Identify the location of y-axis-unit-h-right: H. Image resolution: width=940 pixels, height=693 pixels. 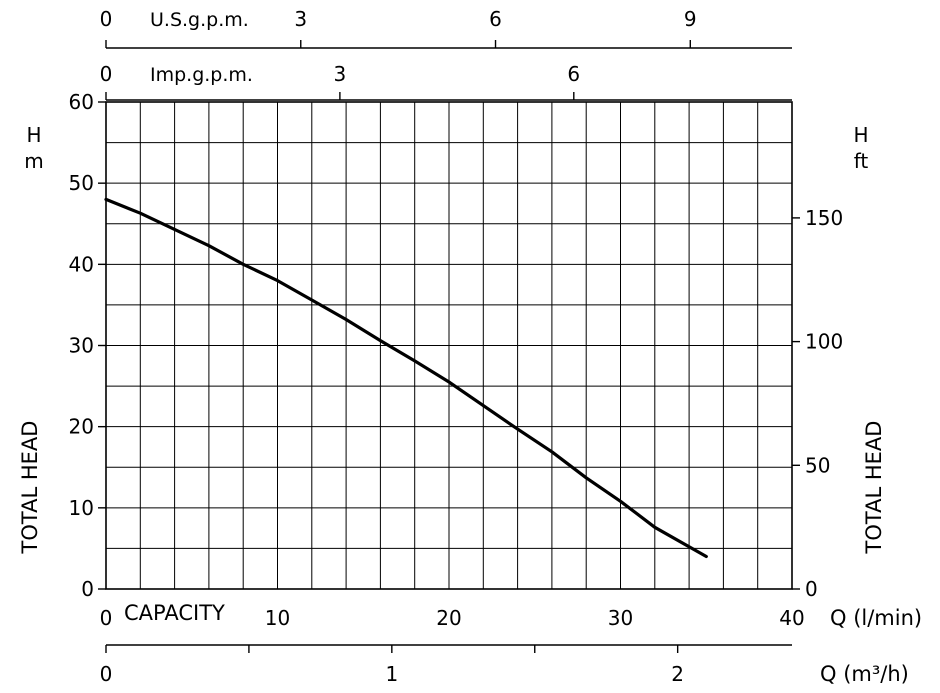
(860, 135).